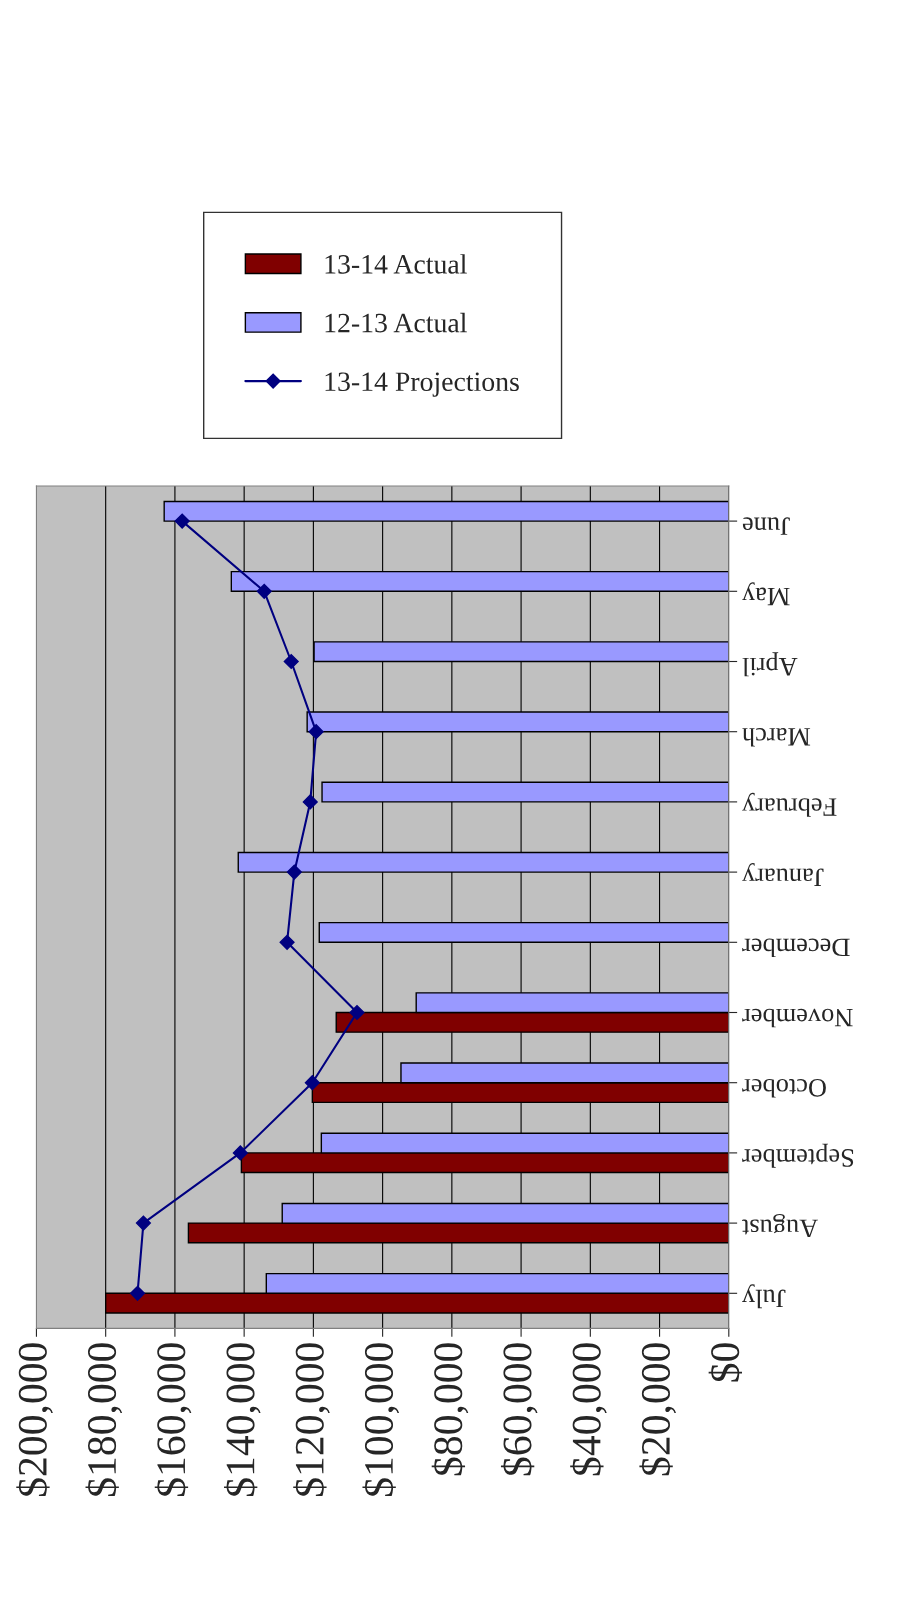  What do you see at coordinates (776, 737) in the screenshot?
I see `y-tick-label: March` at bounding box center [776, 737].